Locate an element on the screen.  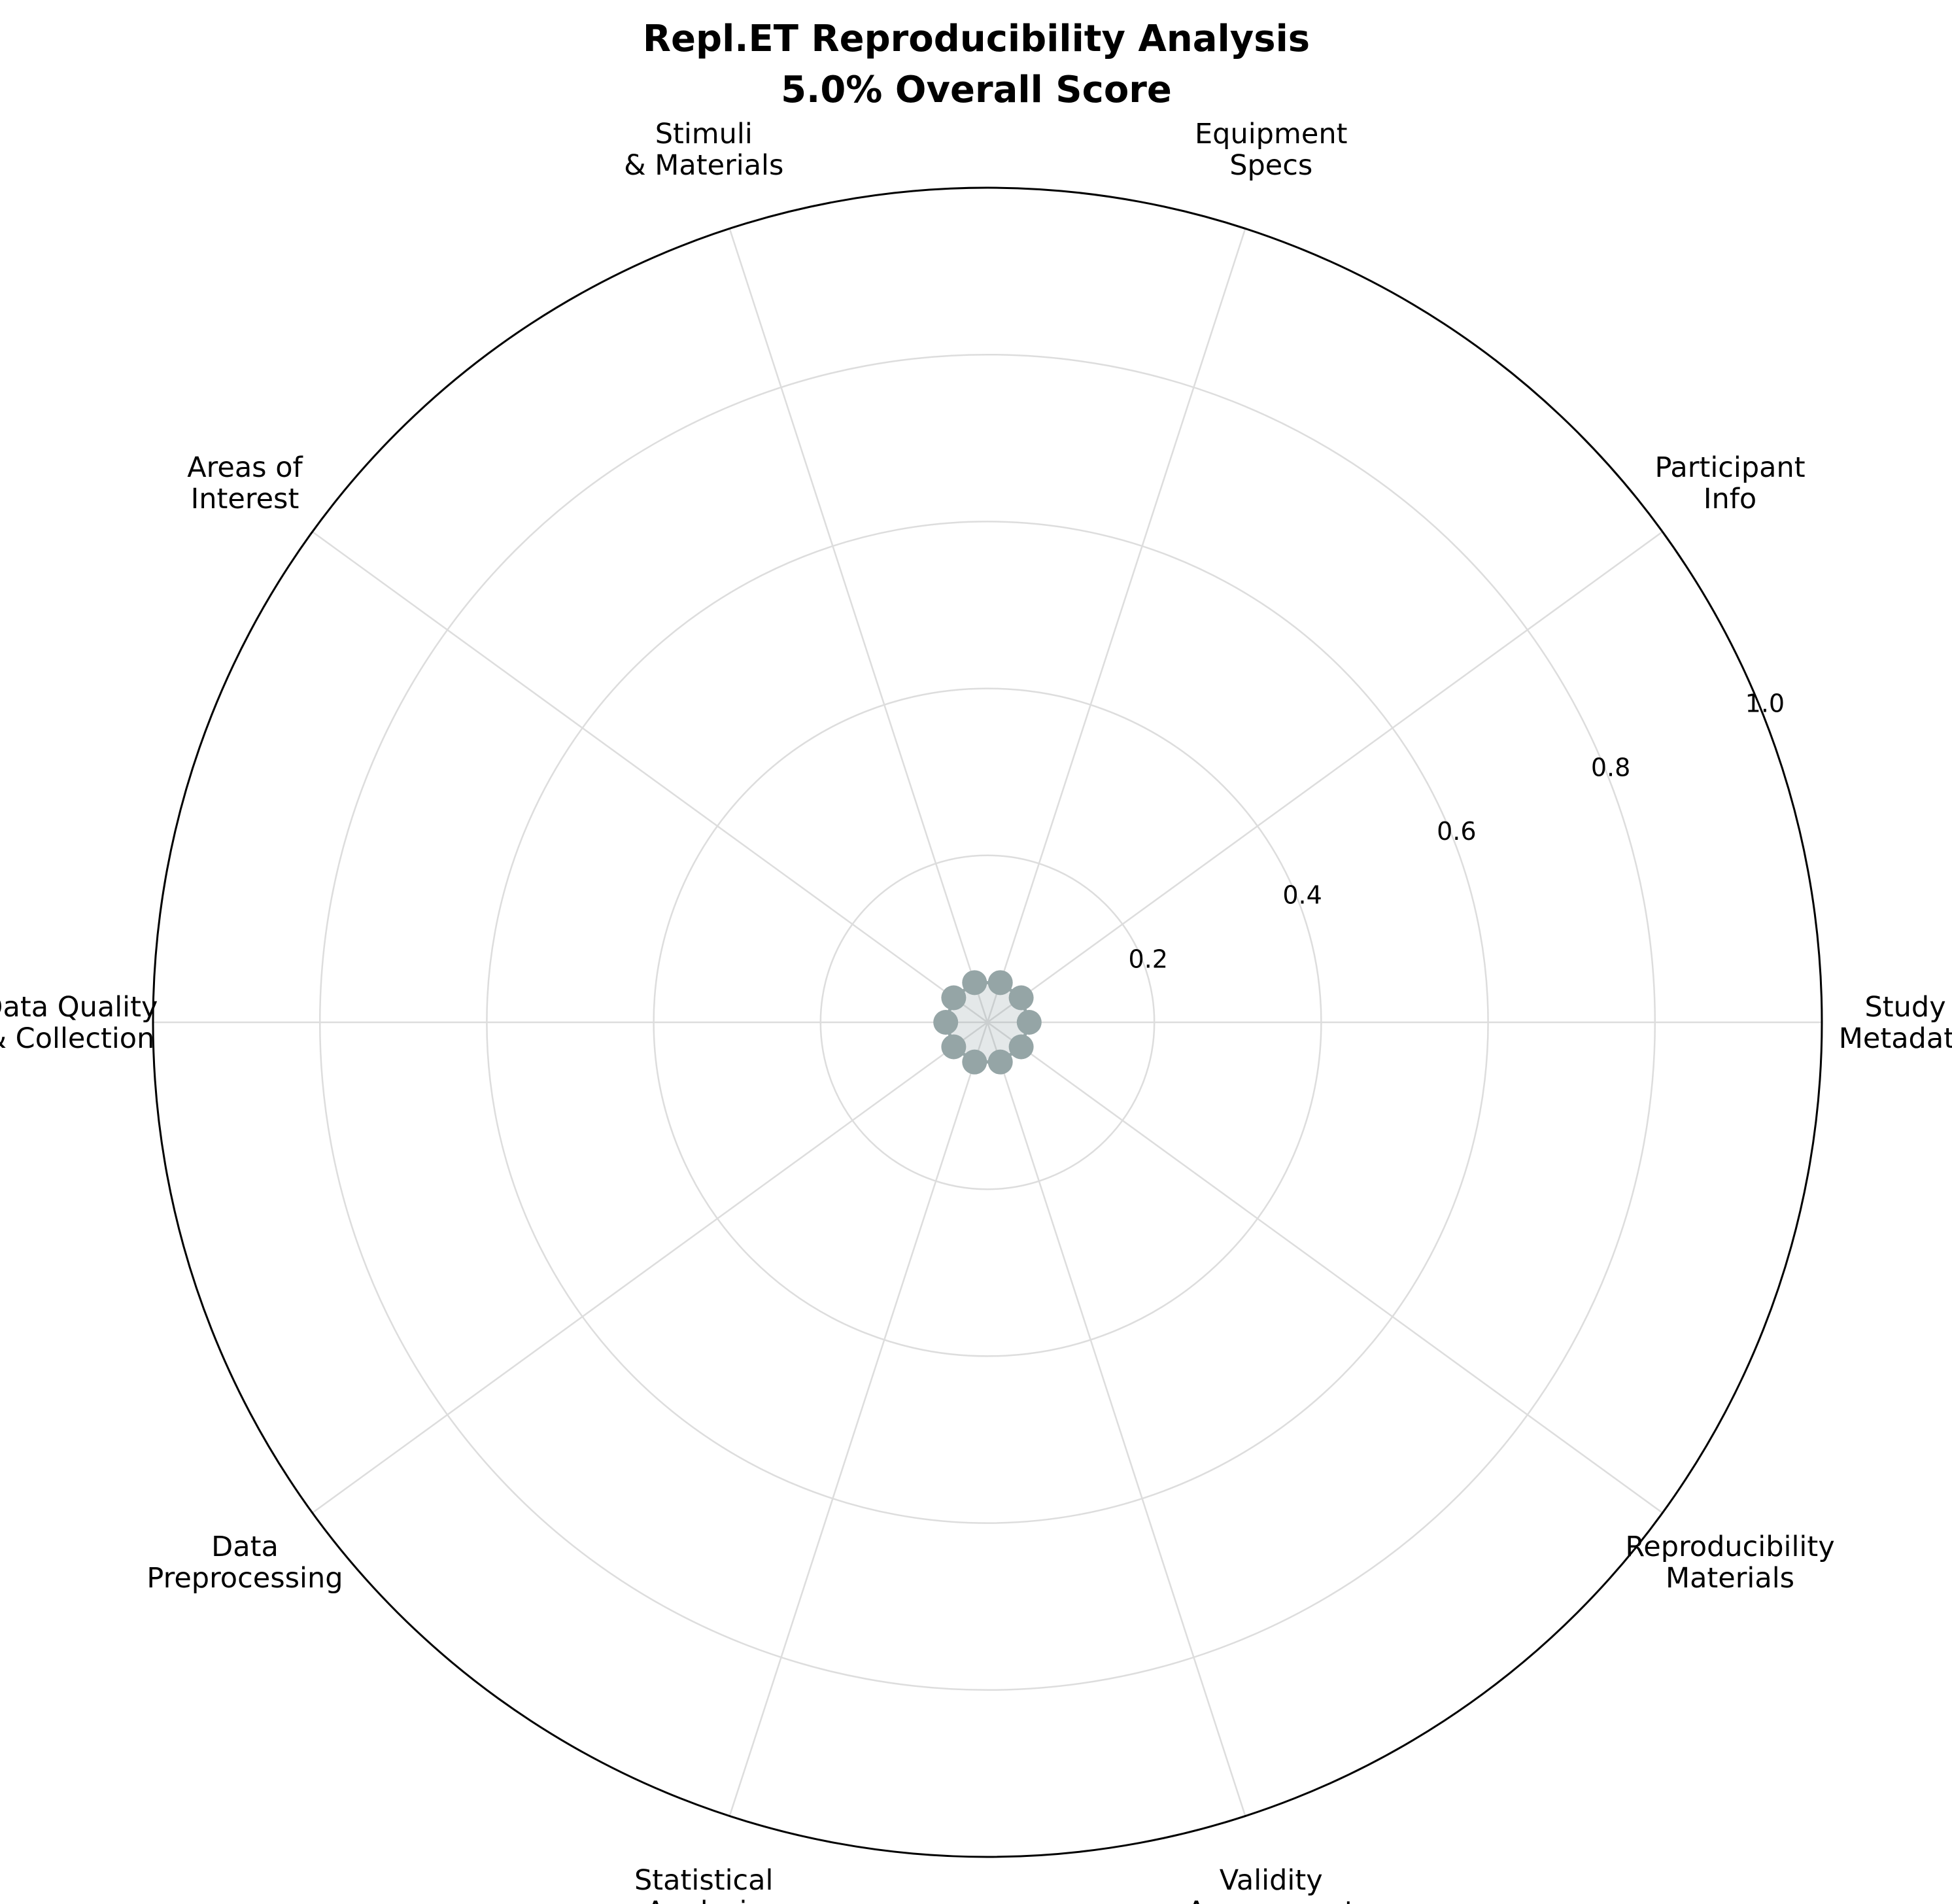
radial-tick-label-2: 0.6 is located at coordinates (1456, 831).